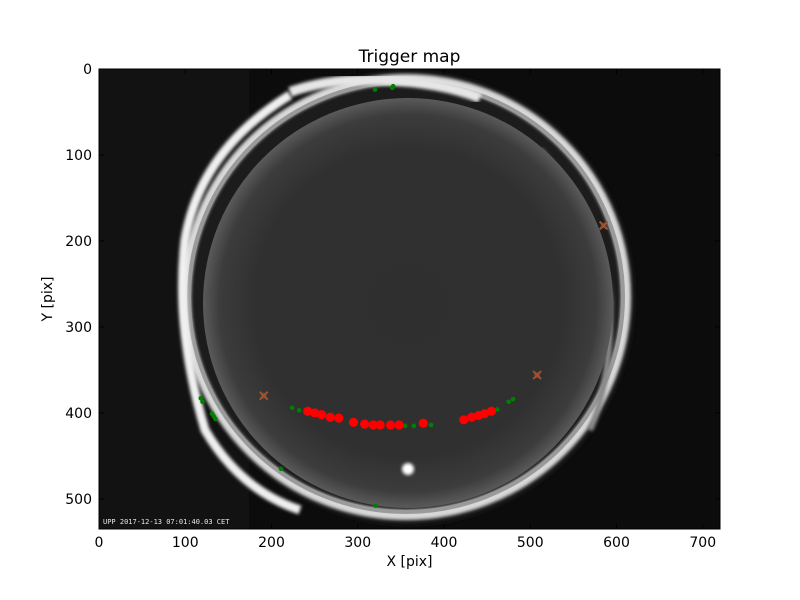 Image resolution: width=800 pixels, height=600 pixels. I want to click on y-tick-label: 300, so click(78, 328).